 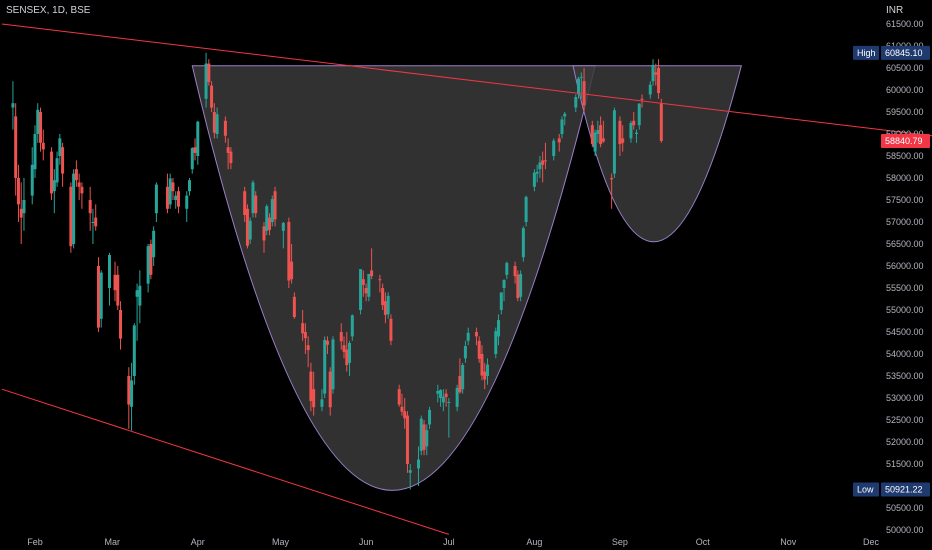 I want to click on price-tick-label: 52000.00, so click(x=905, y=442).